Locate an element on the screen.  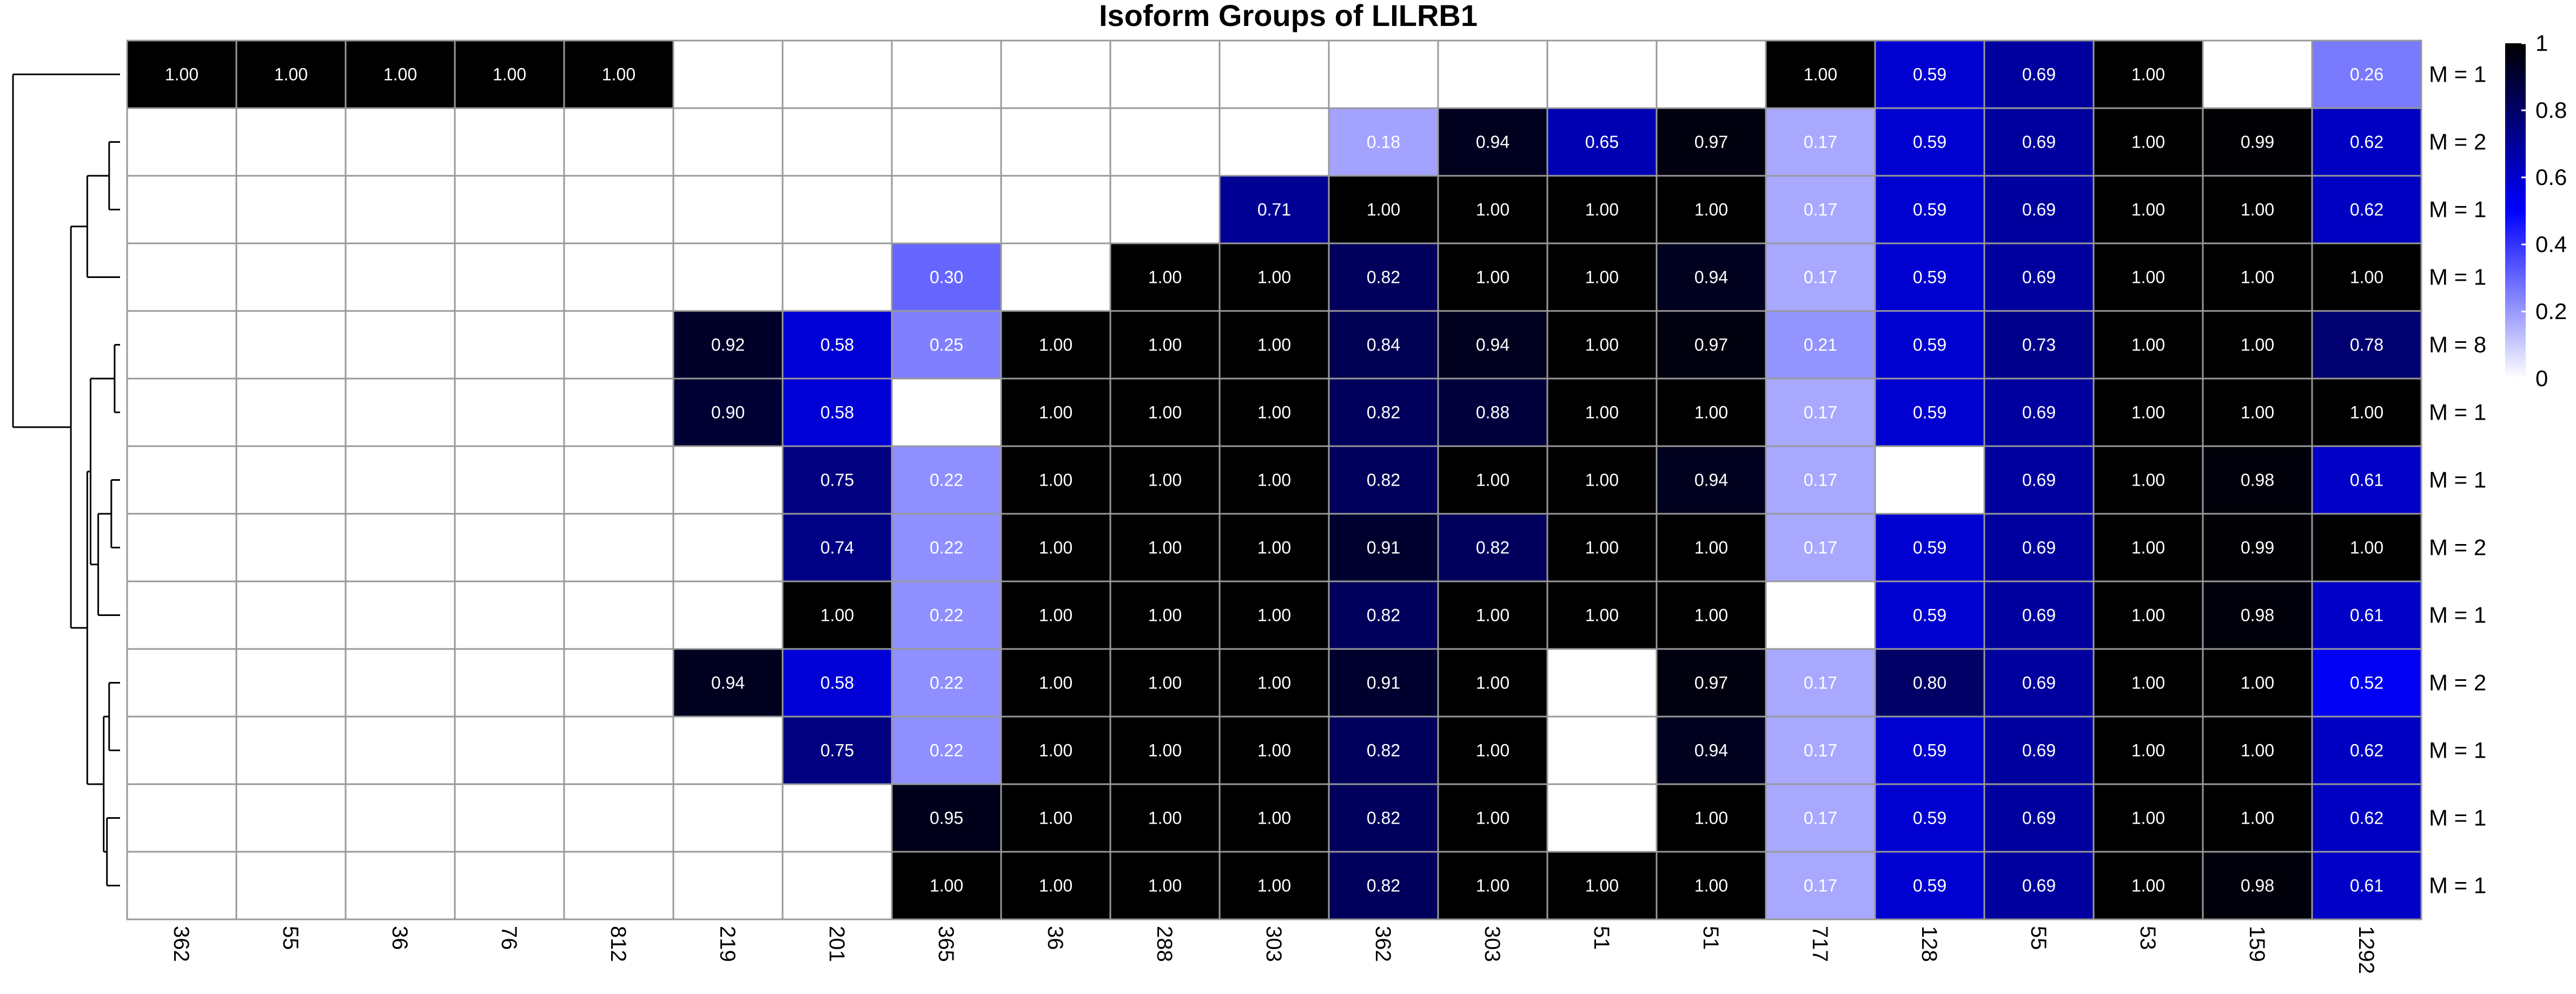
legend-tick-label: 1 is located at coordinates (2541, 43).